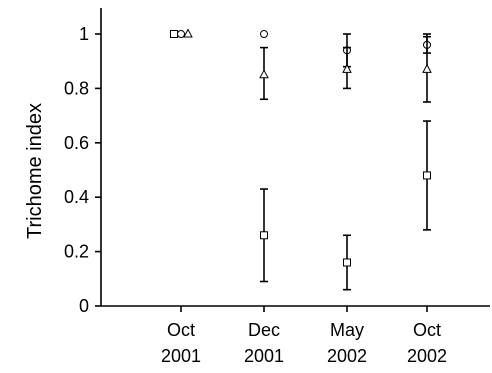  What do you see at coordinates (35, 171) in the screenshot?
I see `y-axis-title: Trichome index` at bounding box center [35, 171].